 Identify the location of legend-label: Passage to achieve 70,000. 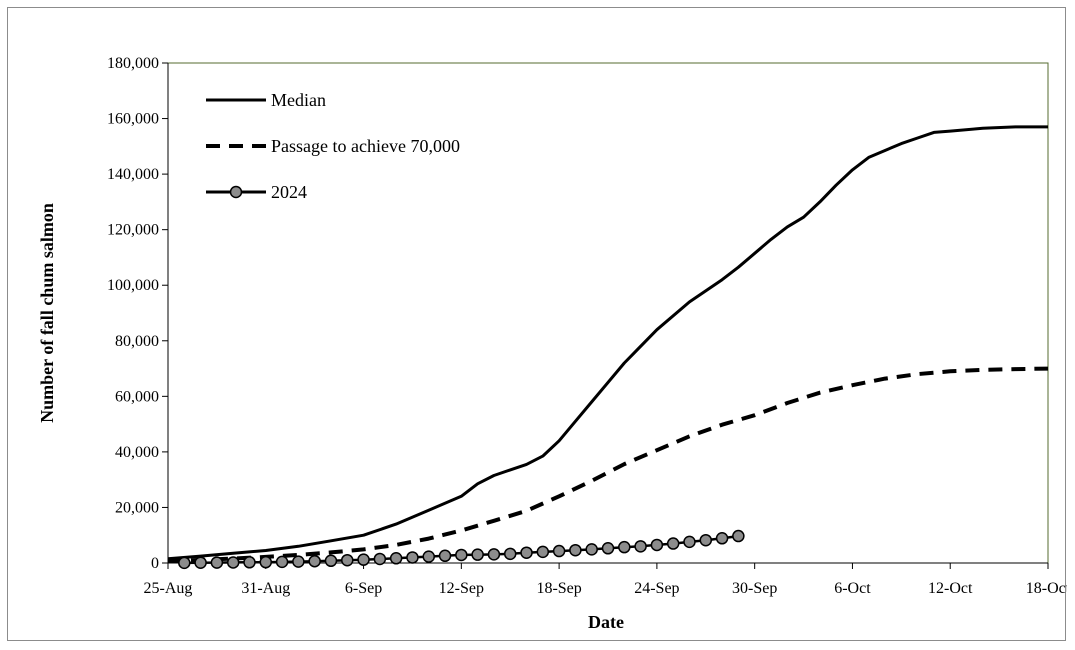
(365, 146).